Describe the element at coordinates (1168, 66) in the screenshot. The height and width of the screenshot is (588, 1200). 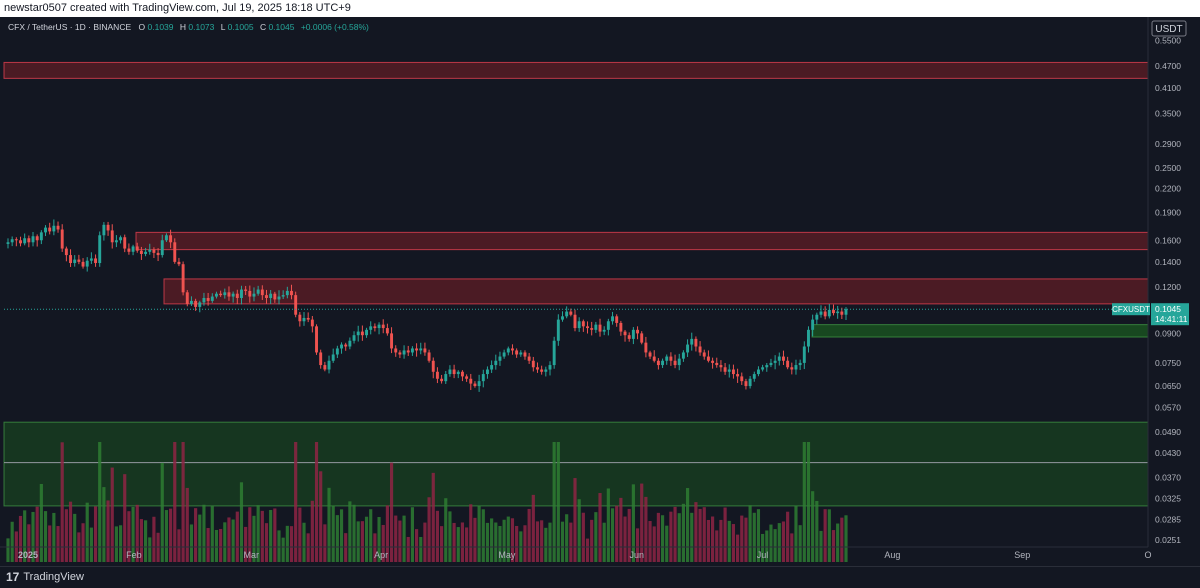
I see `price-tick-label: 0.4700` at that location.